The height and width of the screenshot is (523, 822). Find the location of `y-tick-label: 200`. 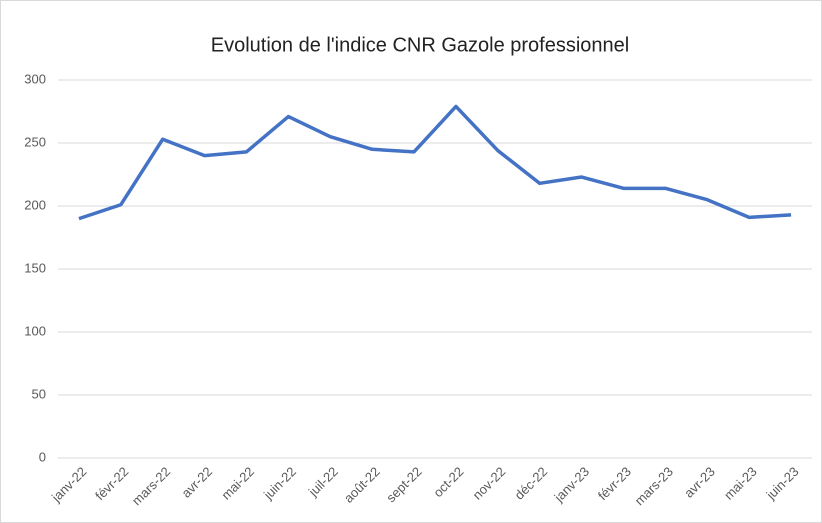

y-tick-label: 200 is located at coordinates (35, 204).